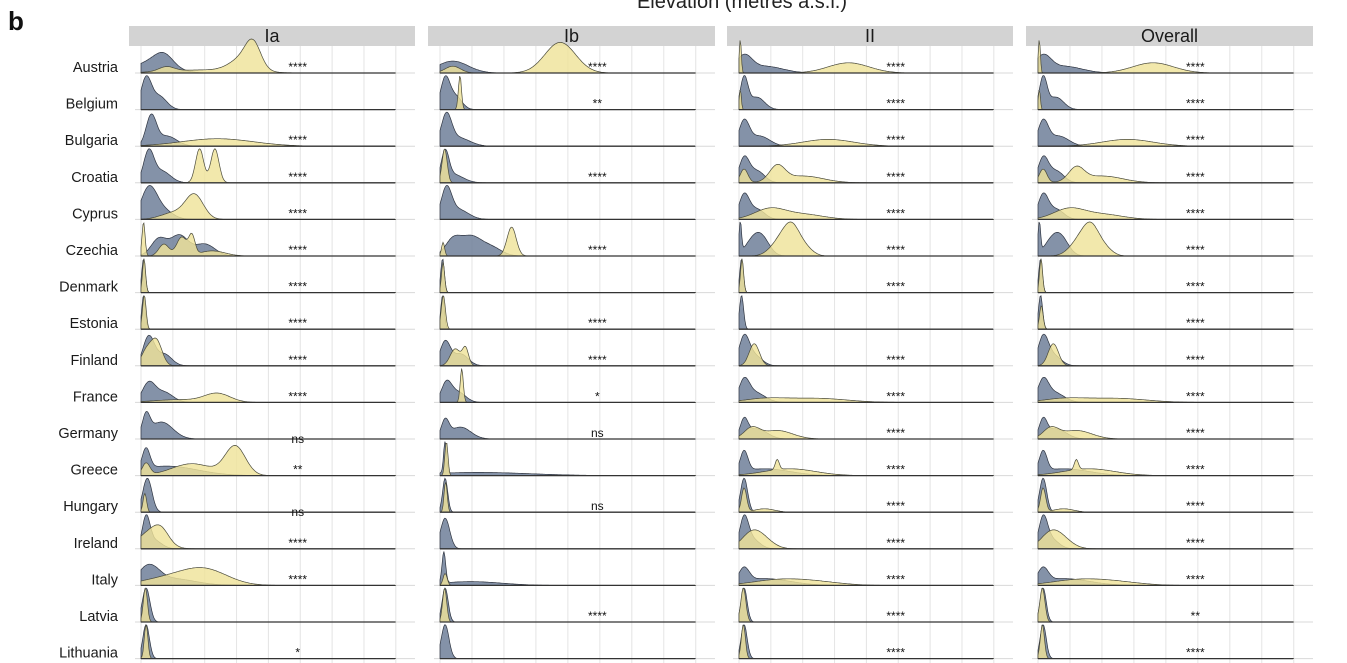  I want to click on country-label: Estonia, so click(94, 324).